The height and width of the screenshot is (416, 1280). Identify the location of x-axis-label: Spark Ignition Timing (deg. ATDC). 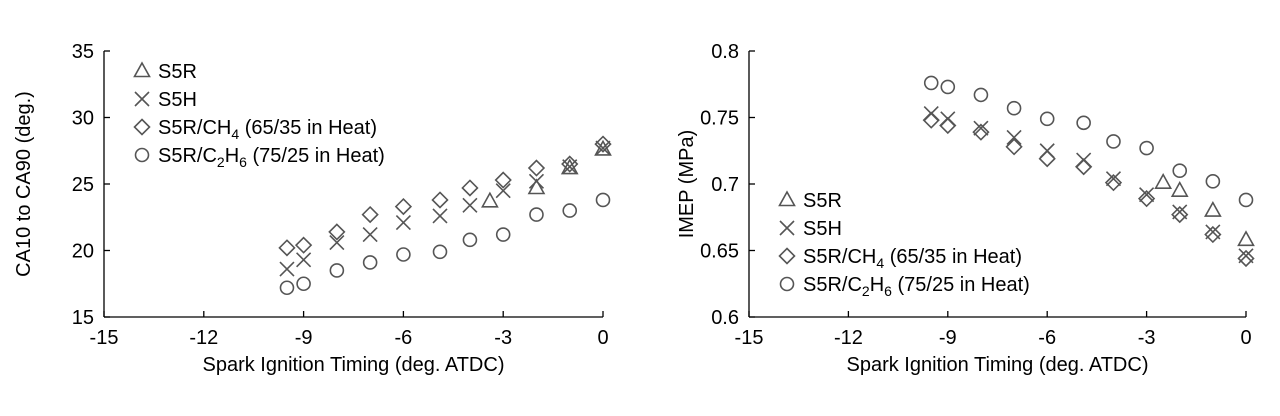
(998, 365).